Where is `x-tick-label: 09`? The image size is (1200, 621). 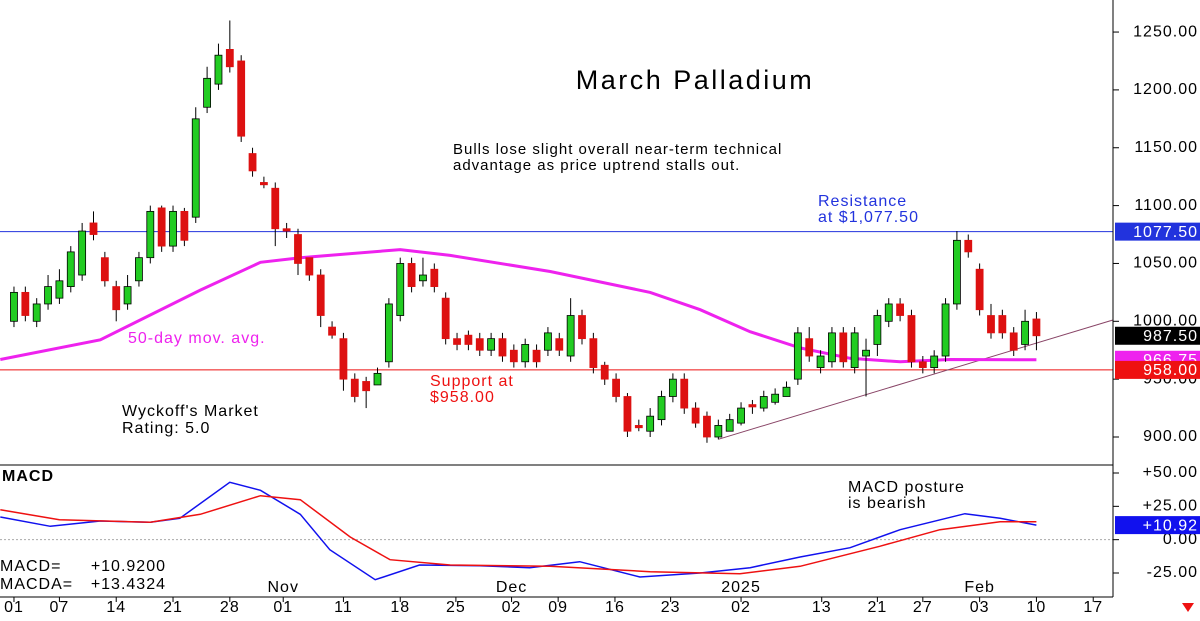
x-tick-label: 09 is located at coordinates (558, 607).